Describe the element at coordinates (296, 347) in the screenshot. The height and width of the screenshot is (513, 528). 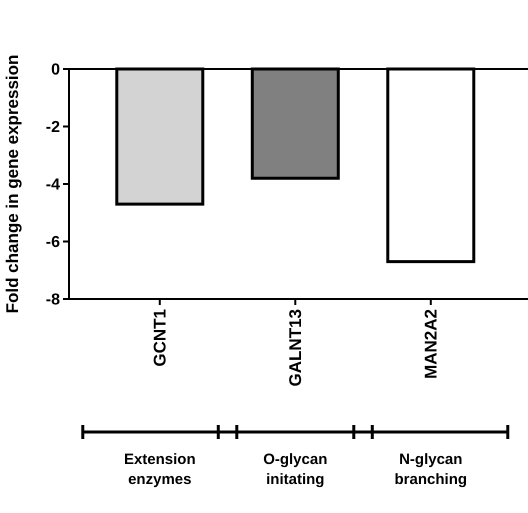
I see `x-tick-label: GALNT13` at that location.